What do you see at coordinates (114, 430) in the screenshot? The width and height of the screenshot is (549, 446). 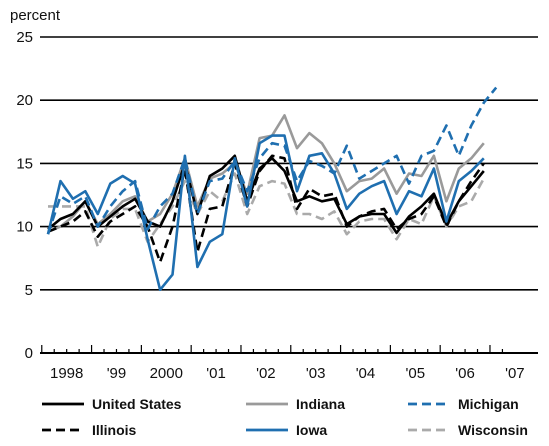 I see `legend-label-illinois: Illinois` at bounding box center [114, 430].